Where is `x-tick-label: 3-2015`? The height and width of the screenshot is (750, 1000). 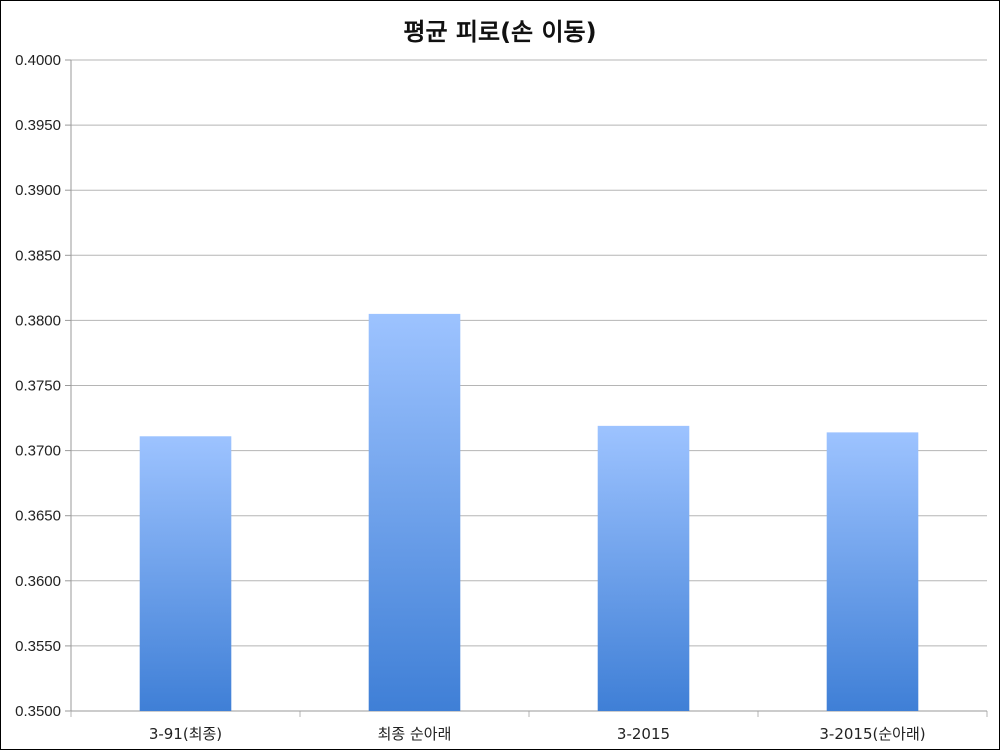
x-tick-label: 3-2015 is located at coordinates (643, 734).